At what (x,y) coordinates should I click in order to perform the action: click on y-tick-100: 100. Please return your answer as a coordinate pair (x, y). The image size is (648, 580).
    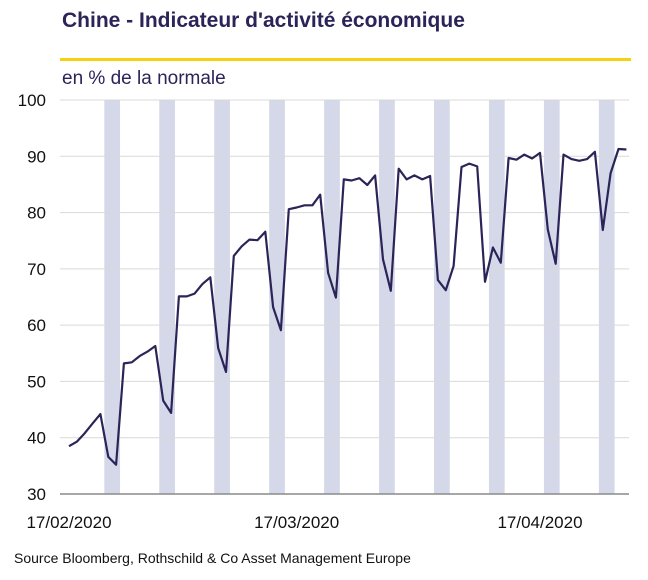
    Looking at the image, I should click on (32, 100).